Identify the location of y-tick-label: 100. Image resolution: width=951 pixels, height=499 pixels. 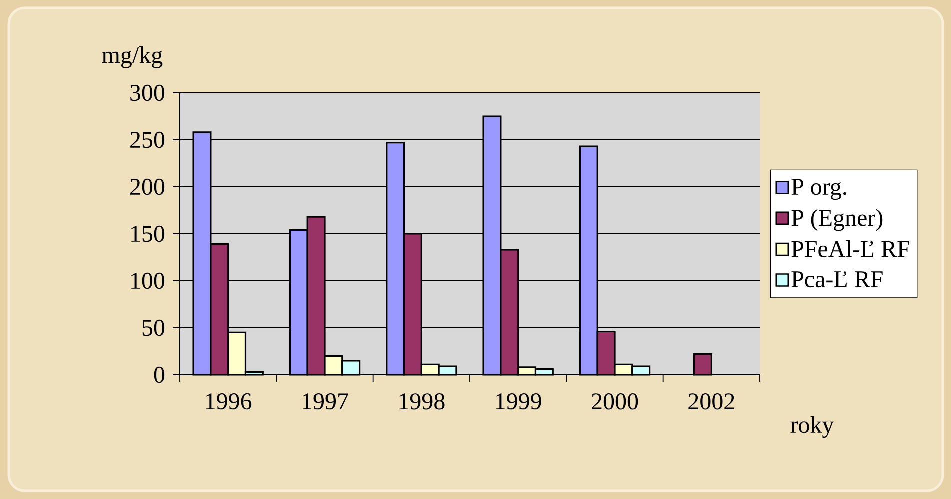
(148, 281).